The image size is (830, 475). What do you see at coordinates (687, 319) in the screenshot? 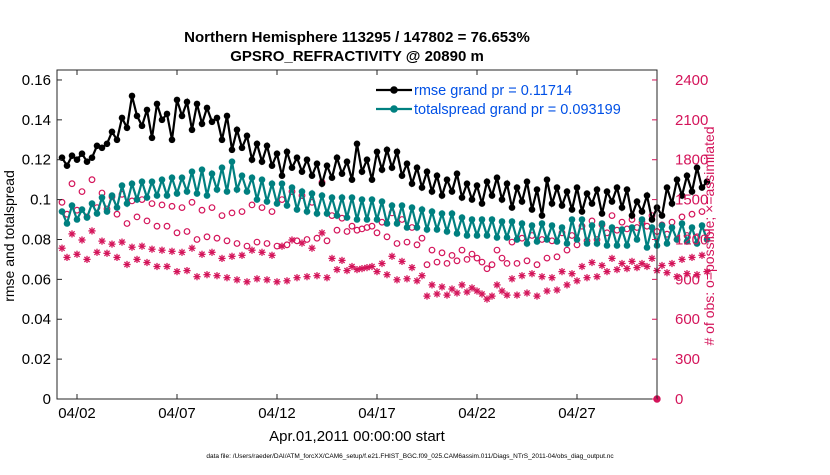
I see `y2-tick-label: 600` at bounding box center [687, 319].